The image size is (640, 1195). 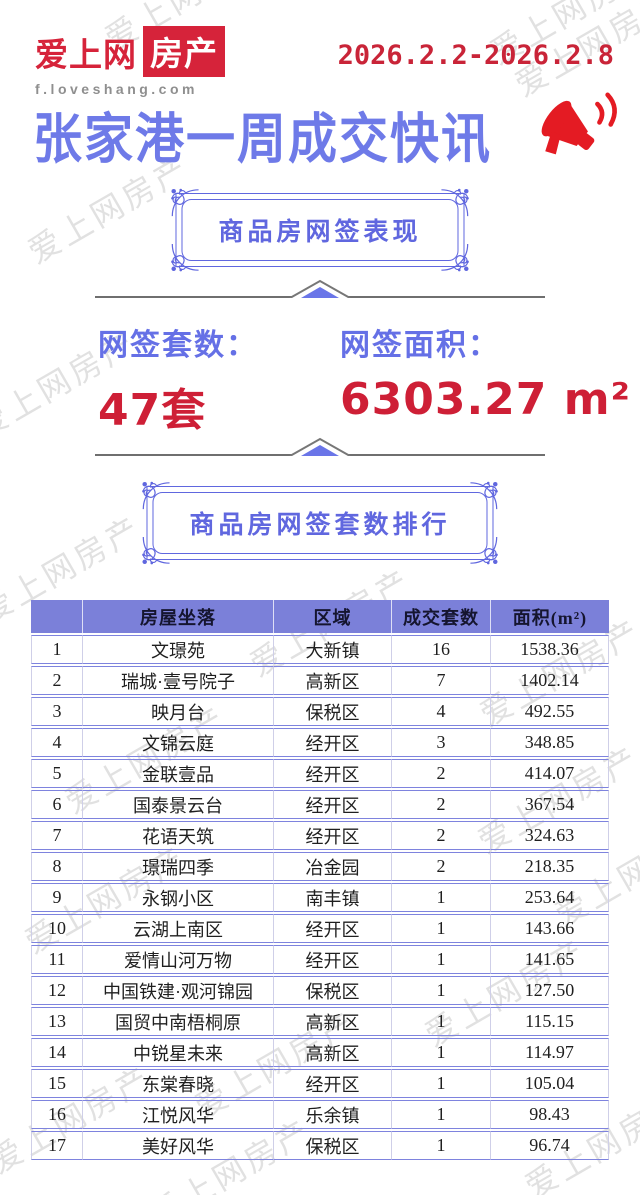 I want to click on stat-label: 网签面积：, so click(x=420, y=345).